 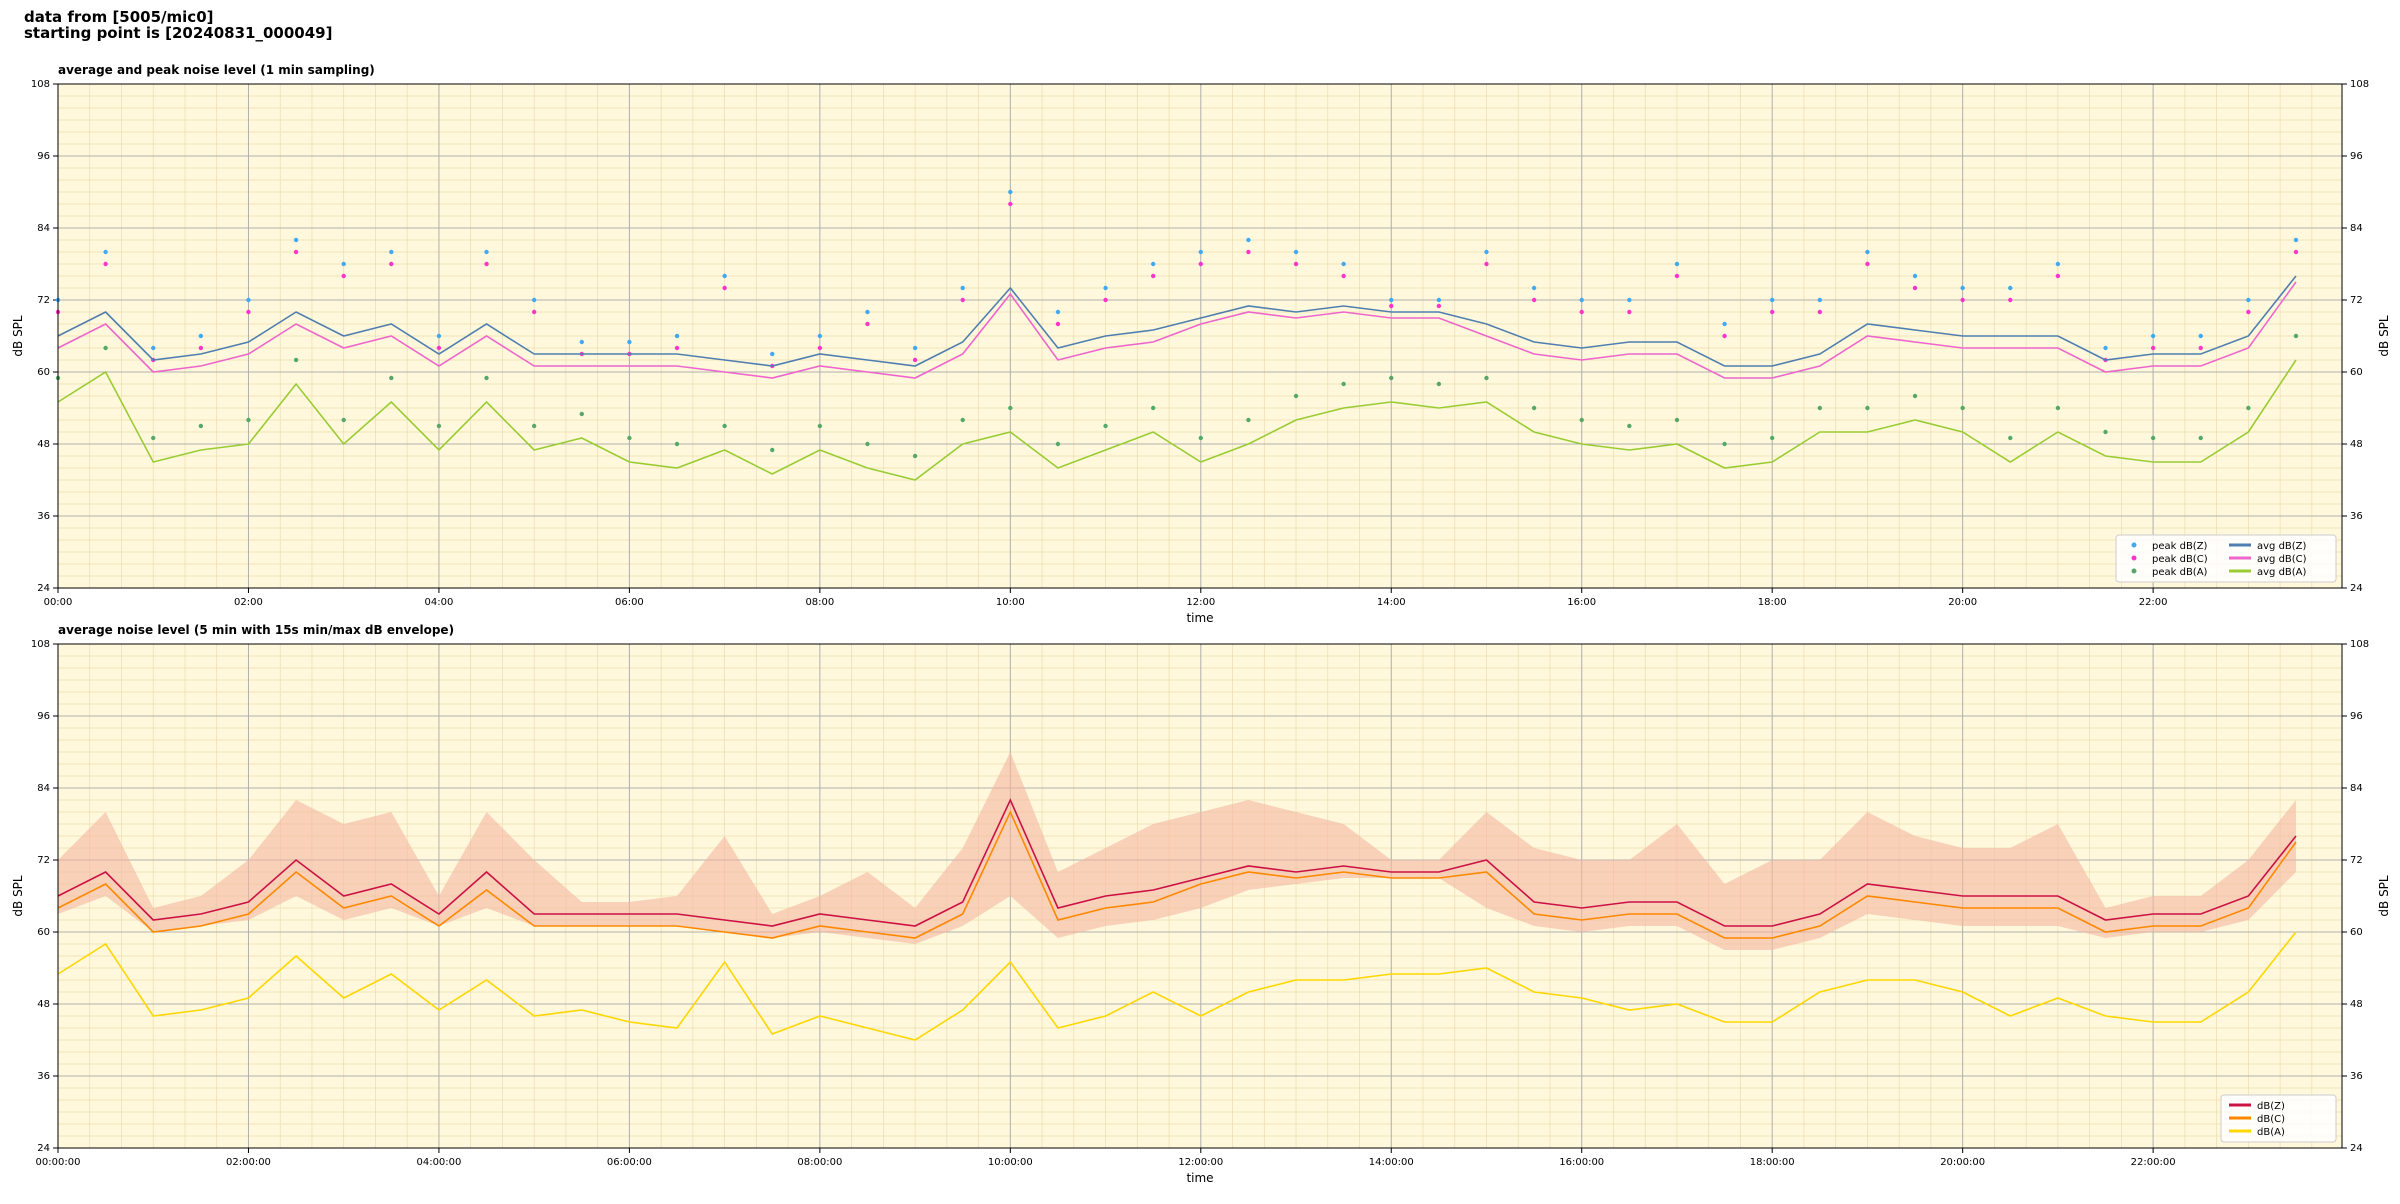 I want to click on legend-label: avg dB(Z), so click(x=2282, y=546).